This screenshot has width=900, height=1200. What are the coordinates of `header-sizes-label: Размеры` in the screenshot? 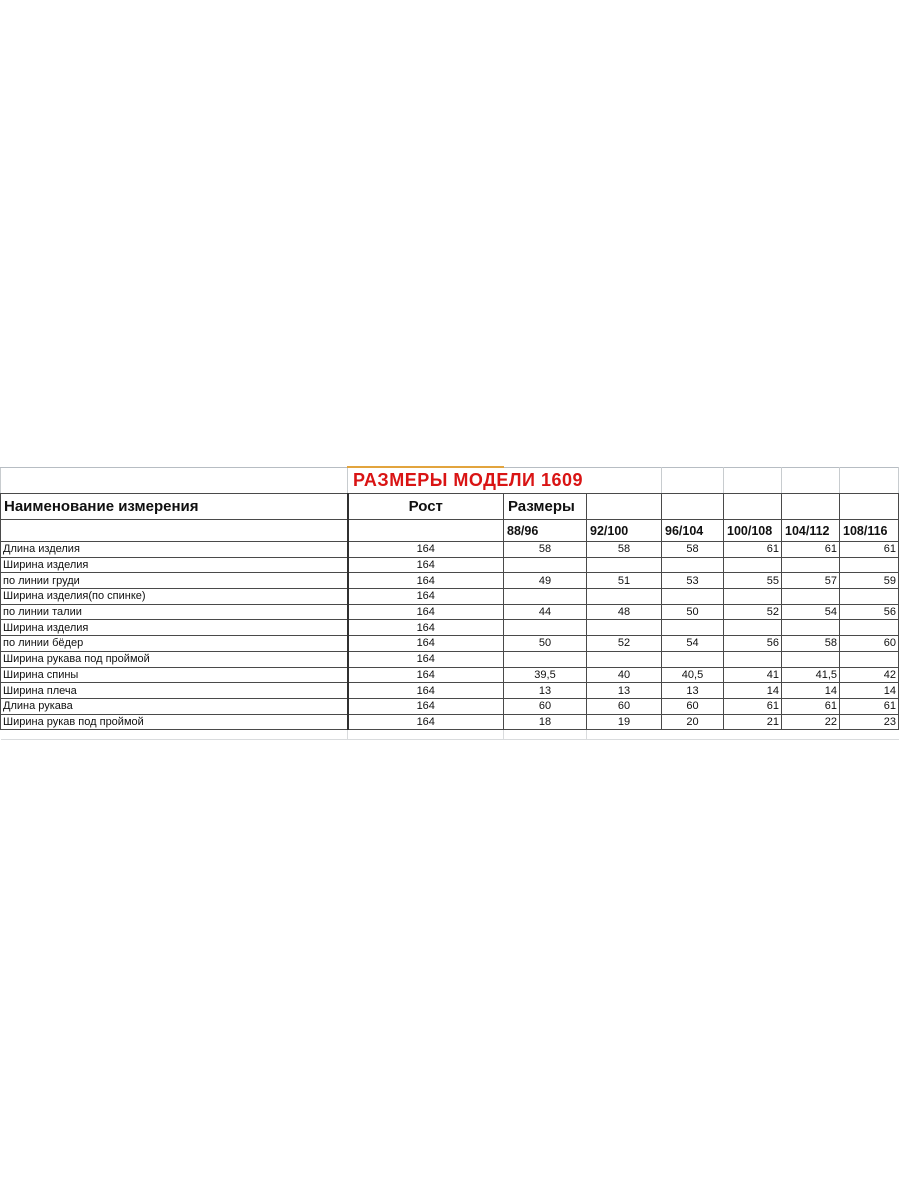 It's located at (545, 506).